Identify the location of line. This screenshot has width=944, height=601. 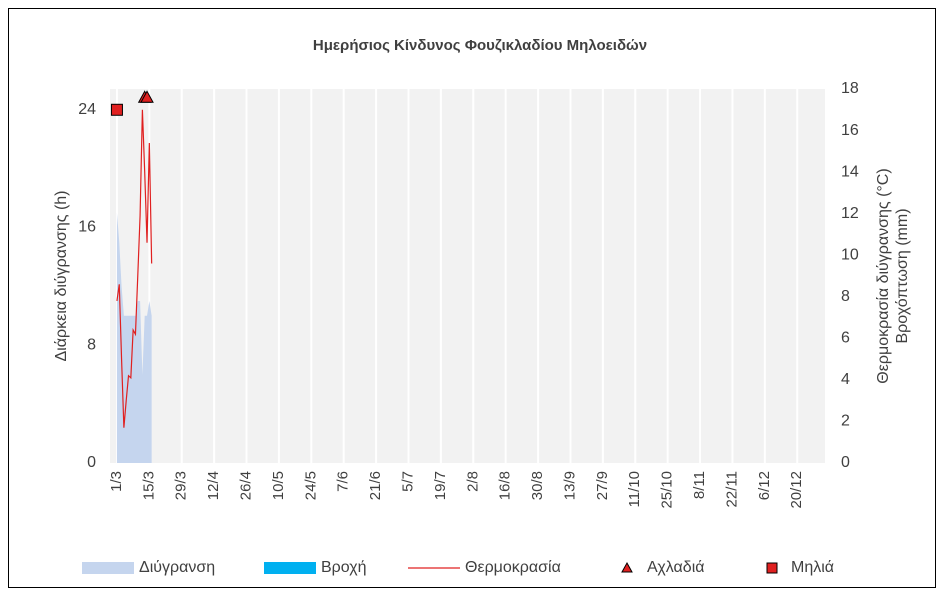
(134, 268).